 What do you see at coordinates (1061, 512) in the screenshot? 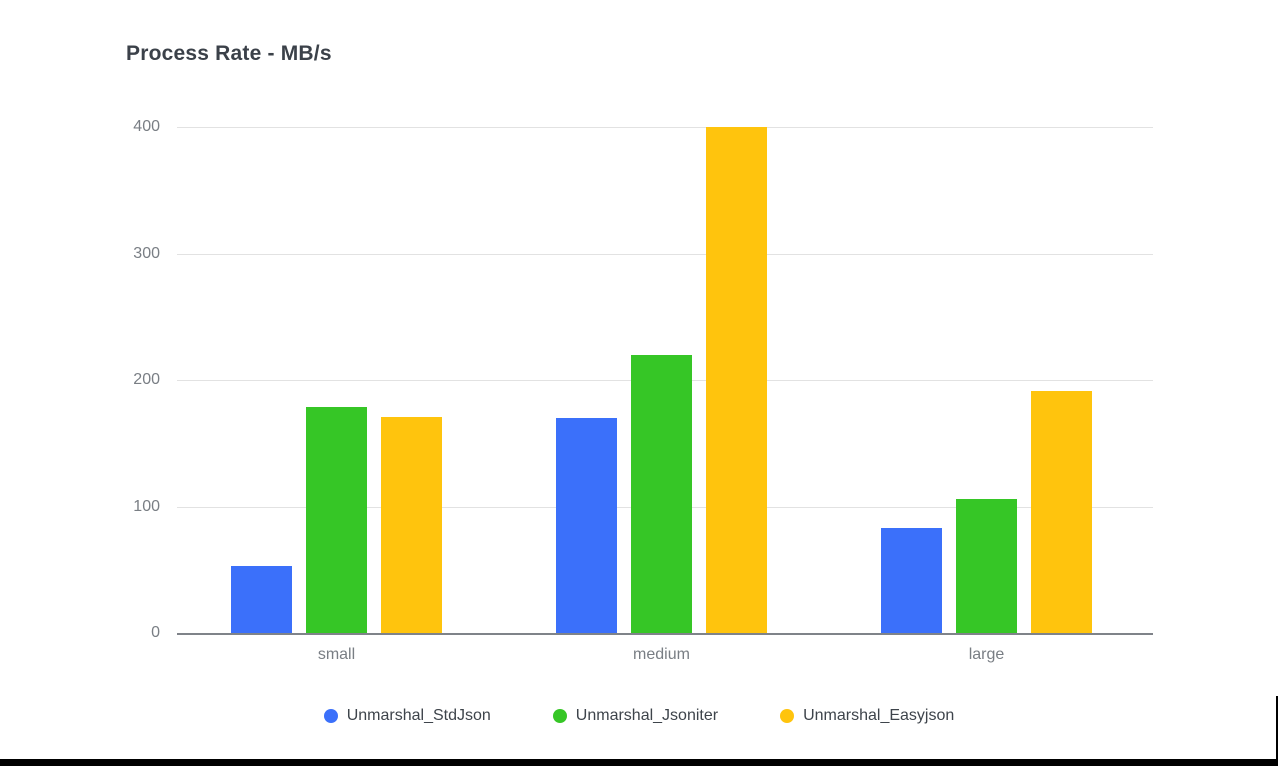
I see `bar-unmarshal_easyjson-large` at bounding box center [1061, 512].